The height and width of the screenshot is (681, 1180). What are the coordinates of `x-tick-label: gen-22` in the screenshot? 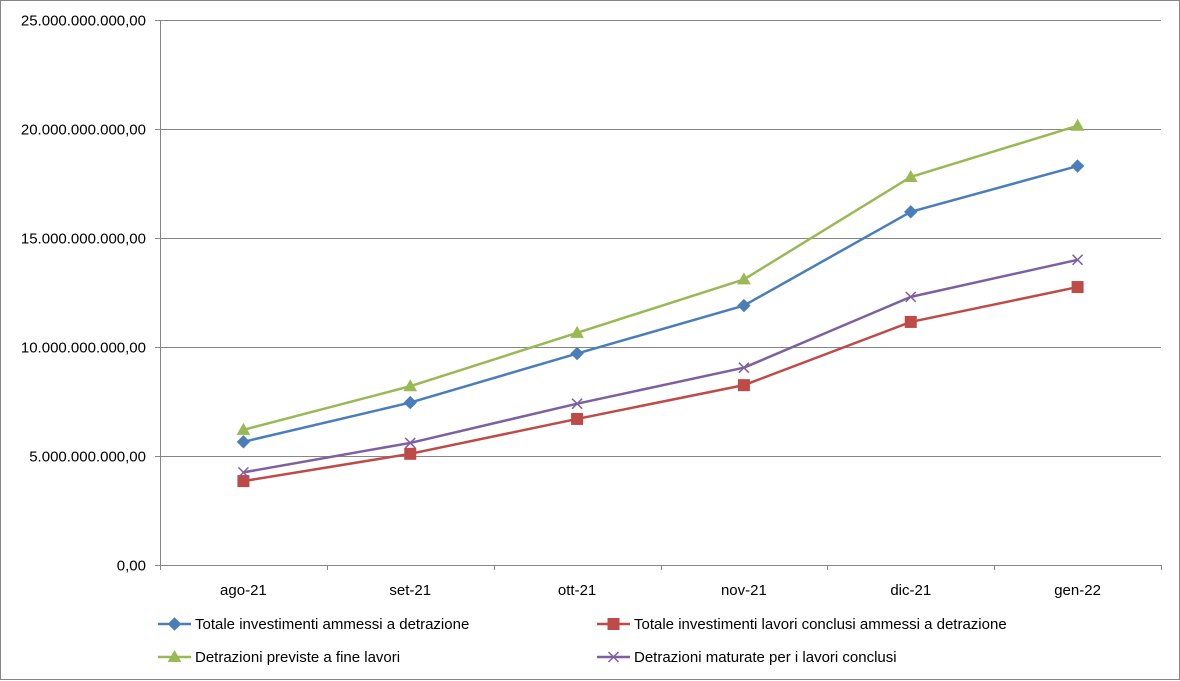 It's located at (1077, 590).